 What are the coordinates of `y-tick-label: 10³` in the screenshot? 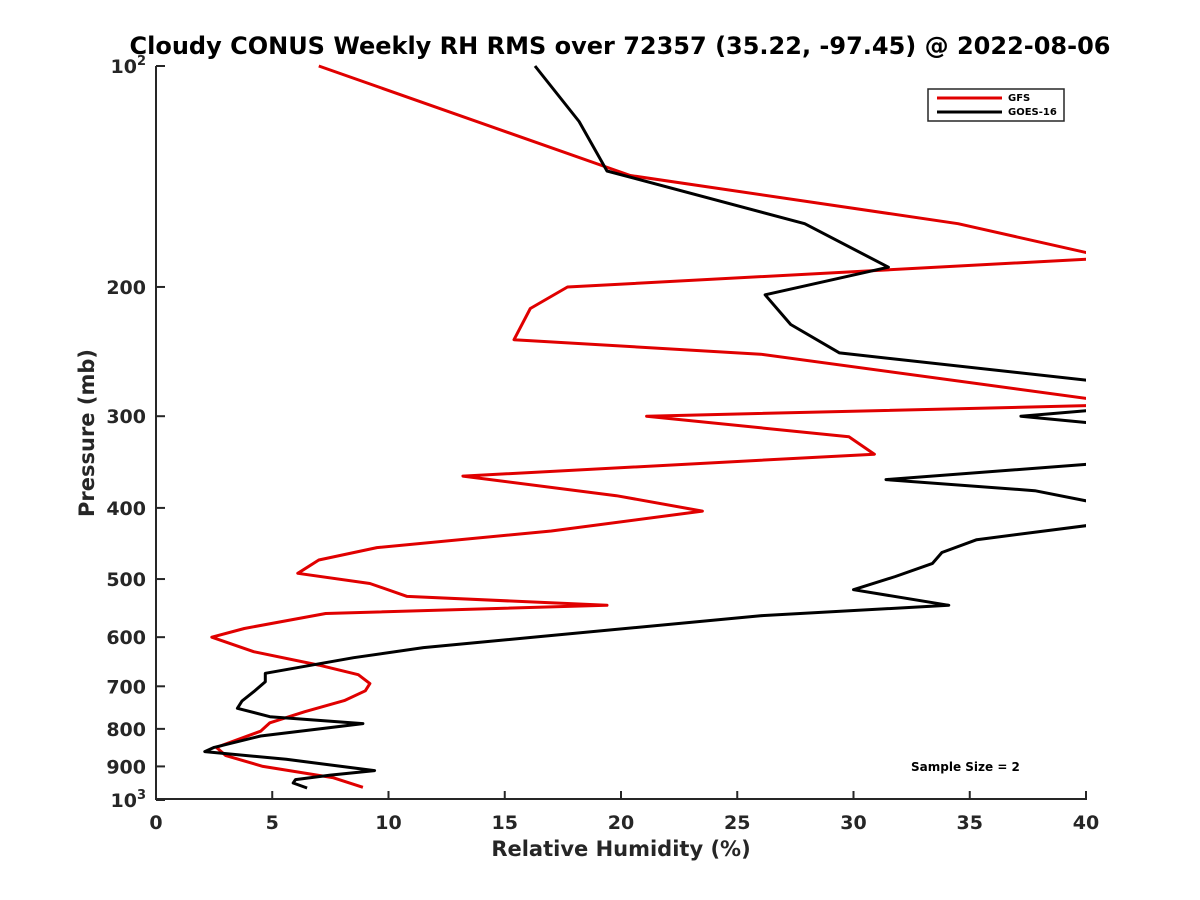 It's located at (129, 800).